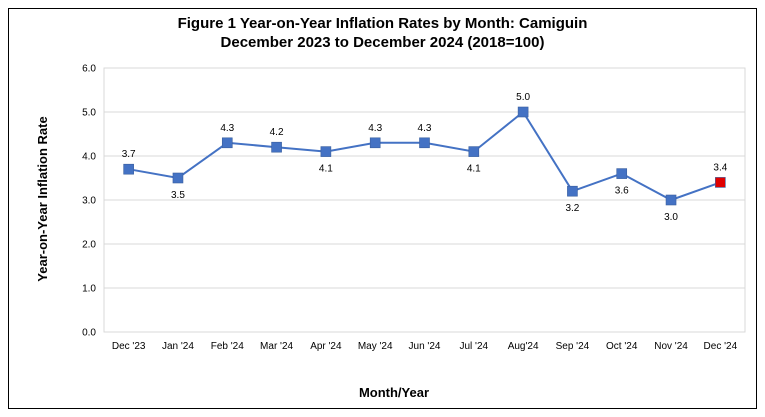 The image size is (765, 417). What do you see at coordinates (178, 195) in the screenshot?
I see `data-label: 3.5` at bounding box center [178, 195].